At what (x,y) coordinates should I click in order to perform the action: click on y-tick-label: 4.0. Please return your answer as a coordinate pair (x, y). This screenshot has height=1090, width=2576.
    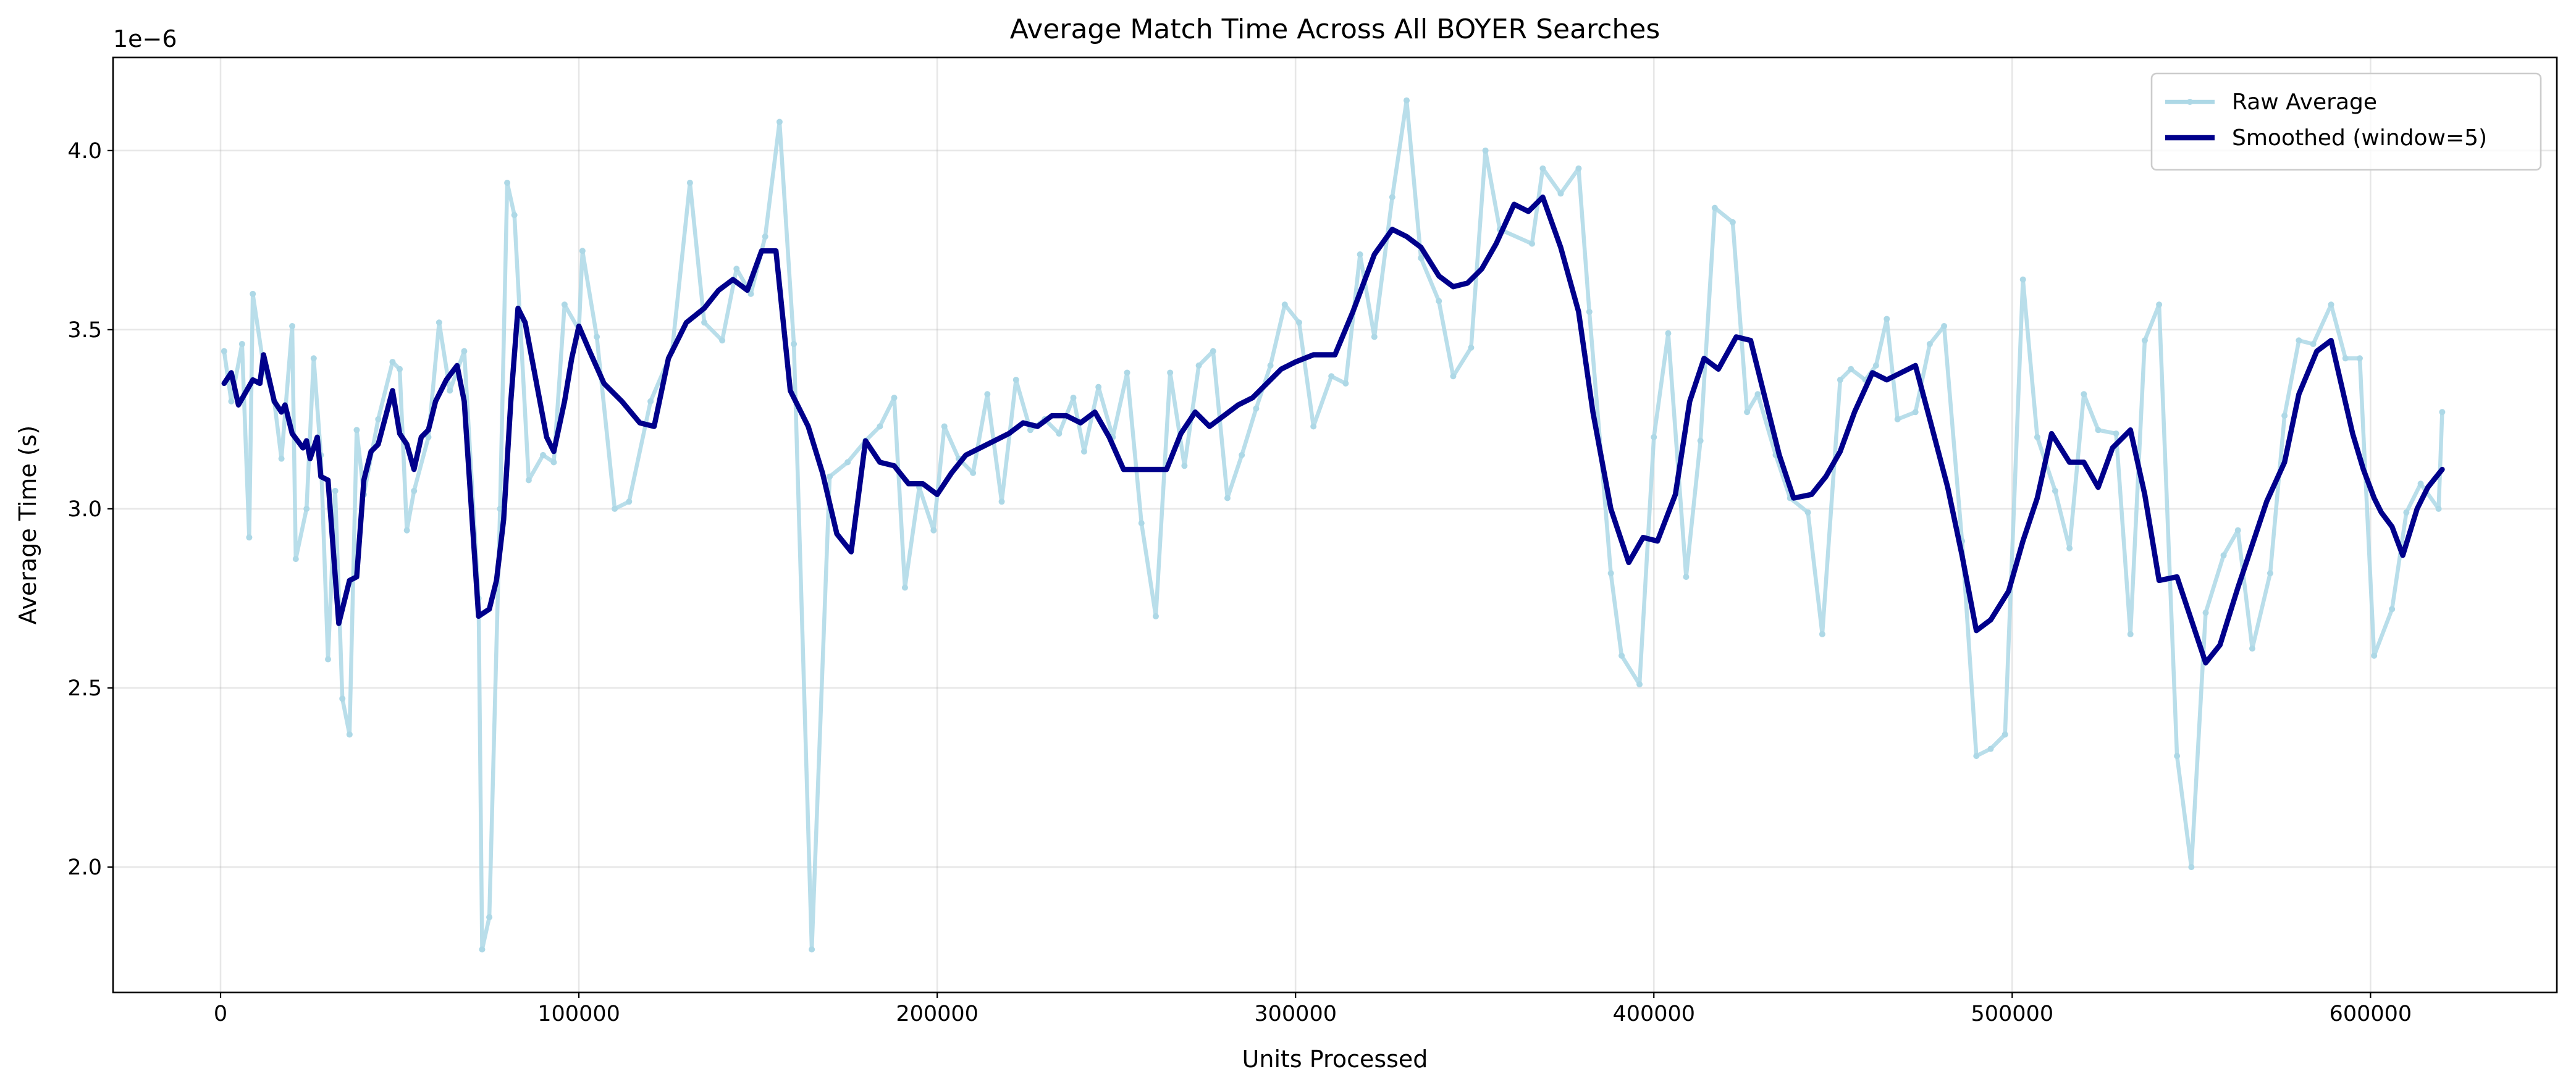
    Looking at the image, I should click on (85, 151).